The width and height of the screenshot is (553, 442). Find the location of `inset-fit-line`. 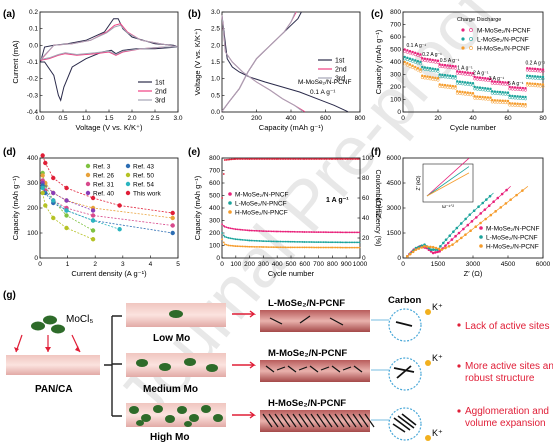

inset-fit-line is located at coordinates (448, 181).